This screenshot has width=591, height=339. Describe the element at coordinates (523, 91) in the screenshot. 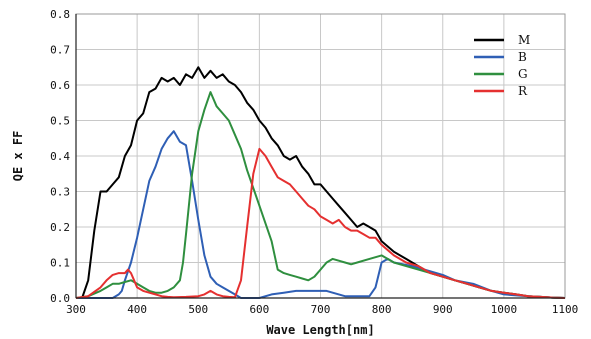

I see `legend-label-r: R` at that location.